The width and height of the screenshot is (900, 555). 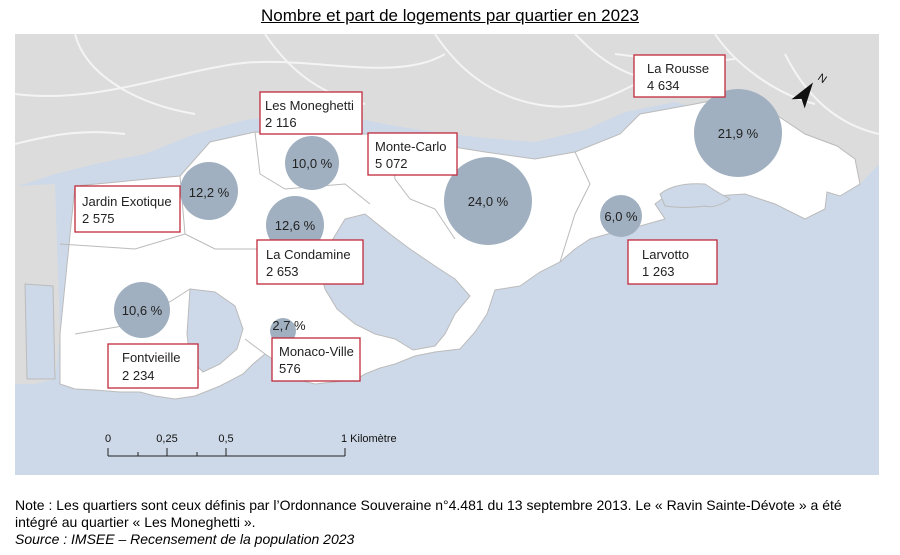 What do you see at coordinates (695, 195) in the screenshot?
I see `larvotto-beach` at bounding box center [695, 195].